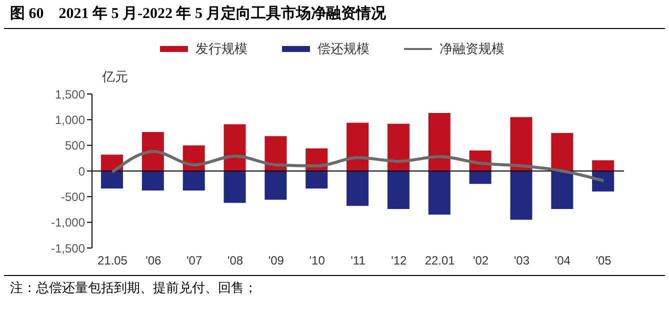 Image resolution: width=669 pixels, height=320 pixels. Describe the element at coordinates (112, 261) in the screenshot. I see `x-tick-label: 21.05` at that location.